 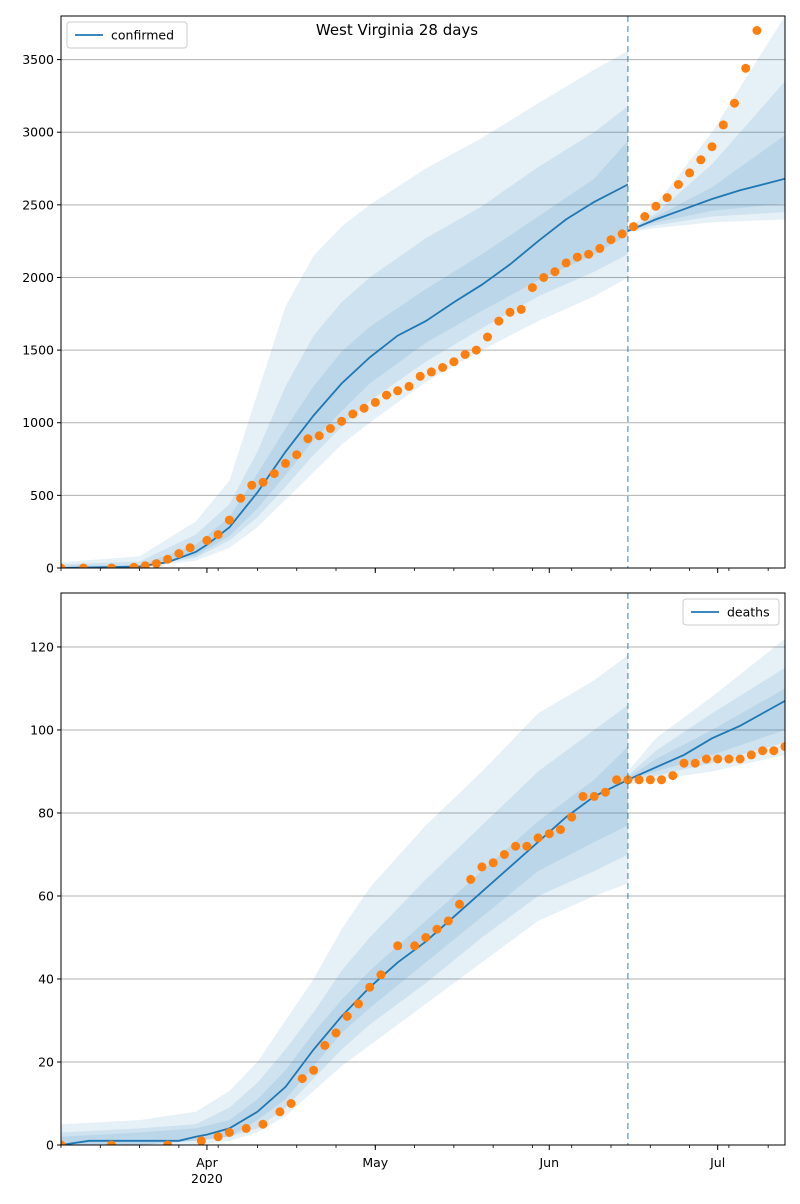 I want to click on y-tick-label: 500, so click(x=42, y=495).